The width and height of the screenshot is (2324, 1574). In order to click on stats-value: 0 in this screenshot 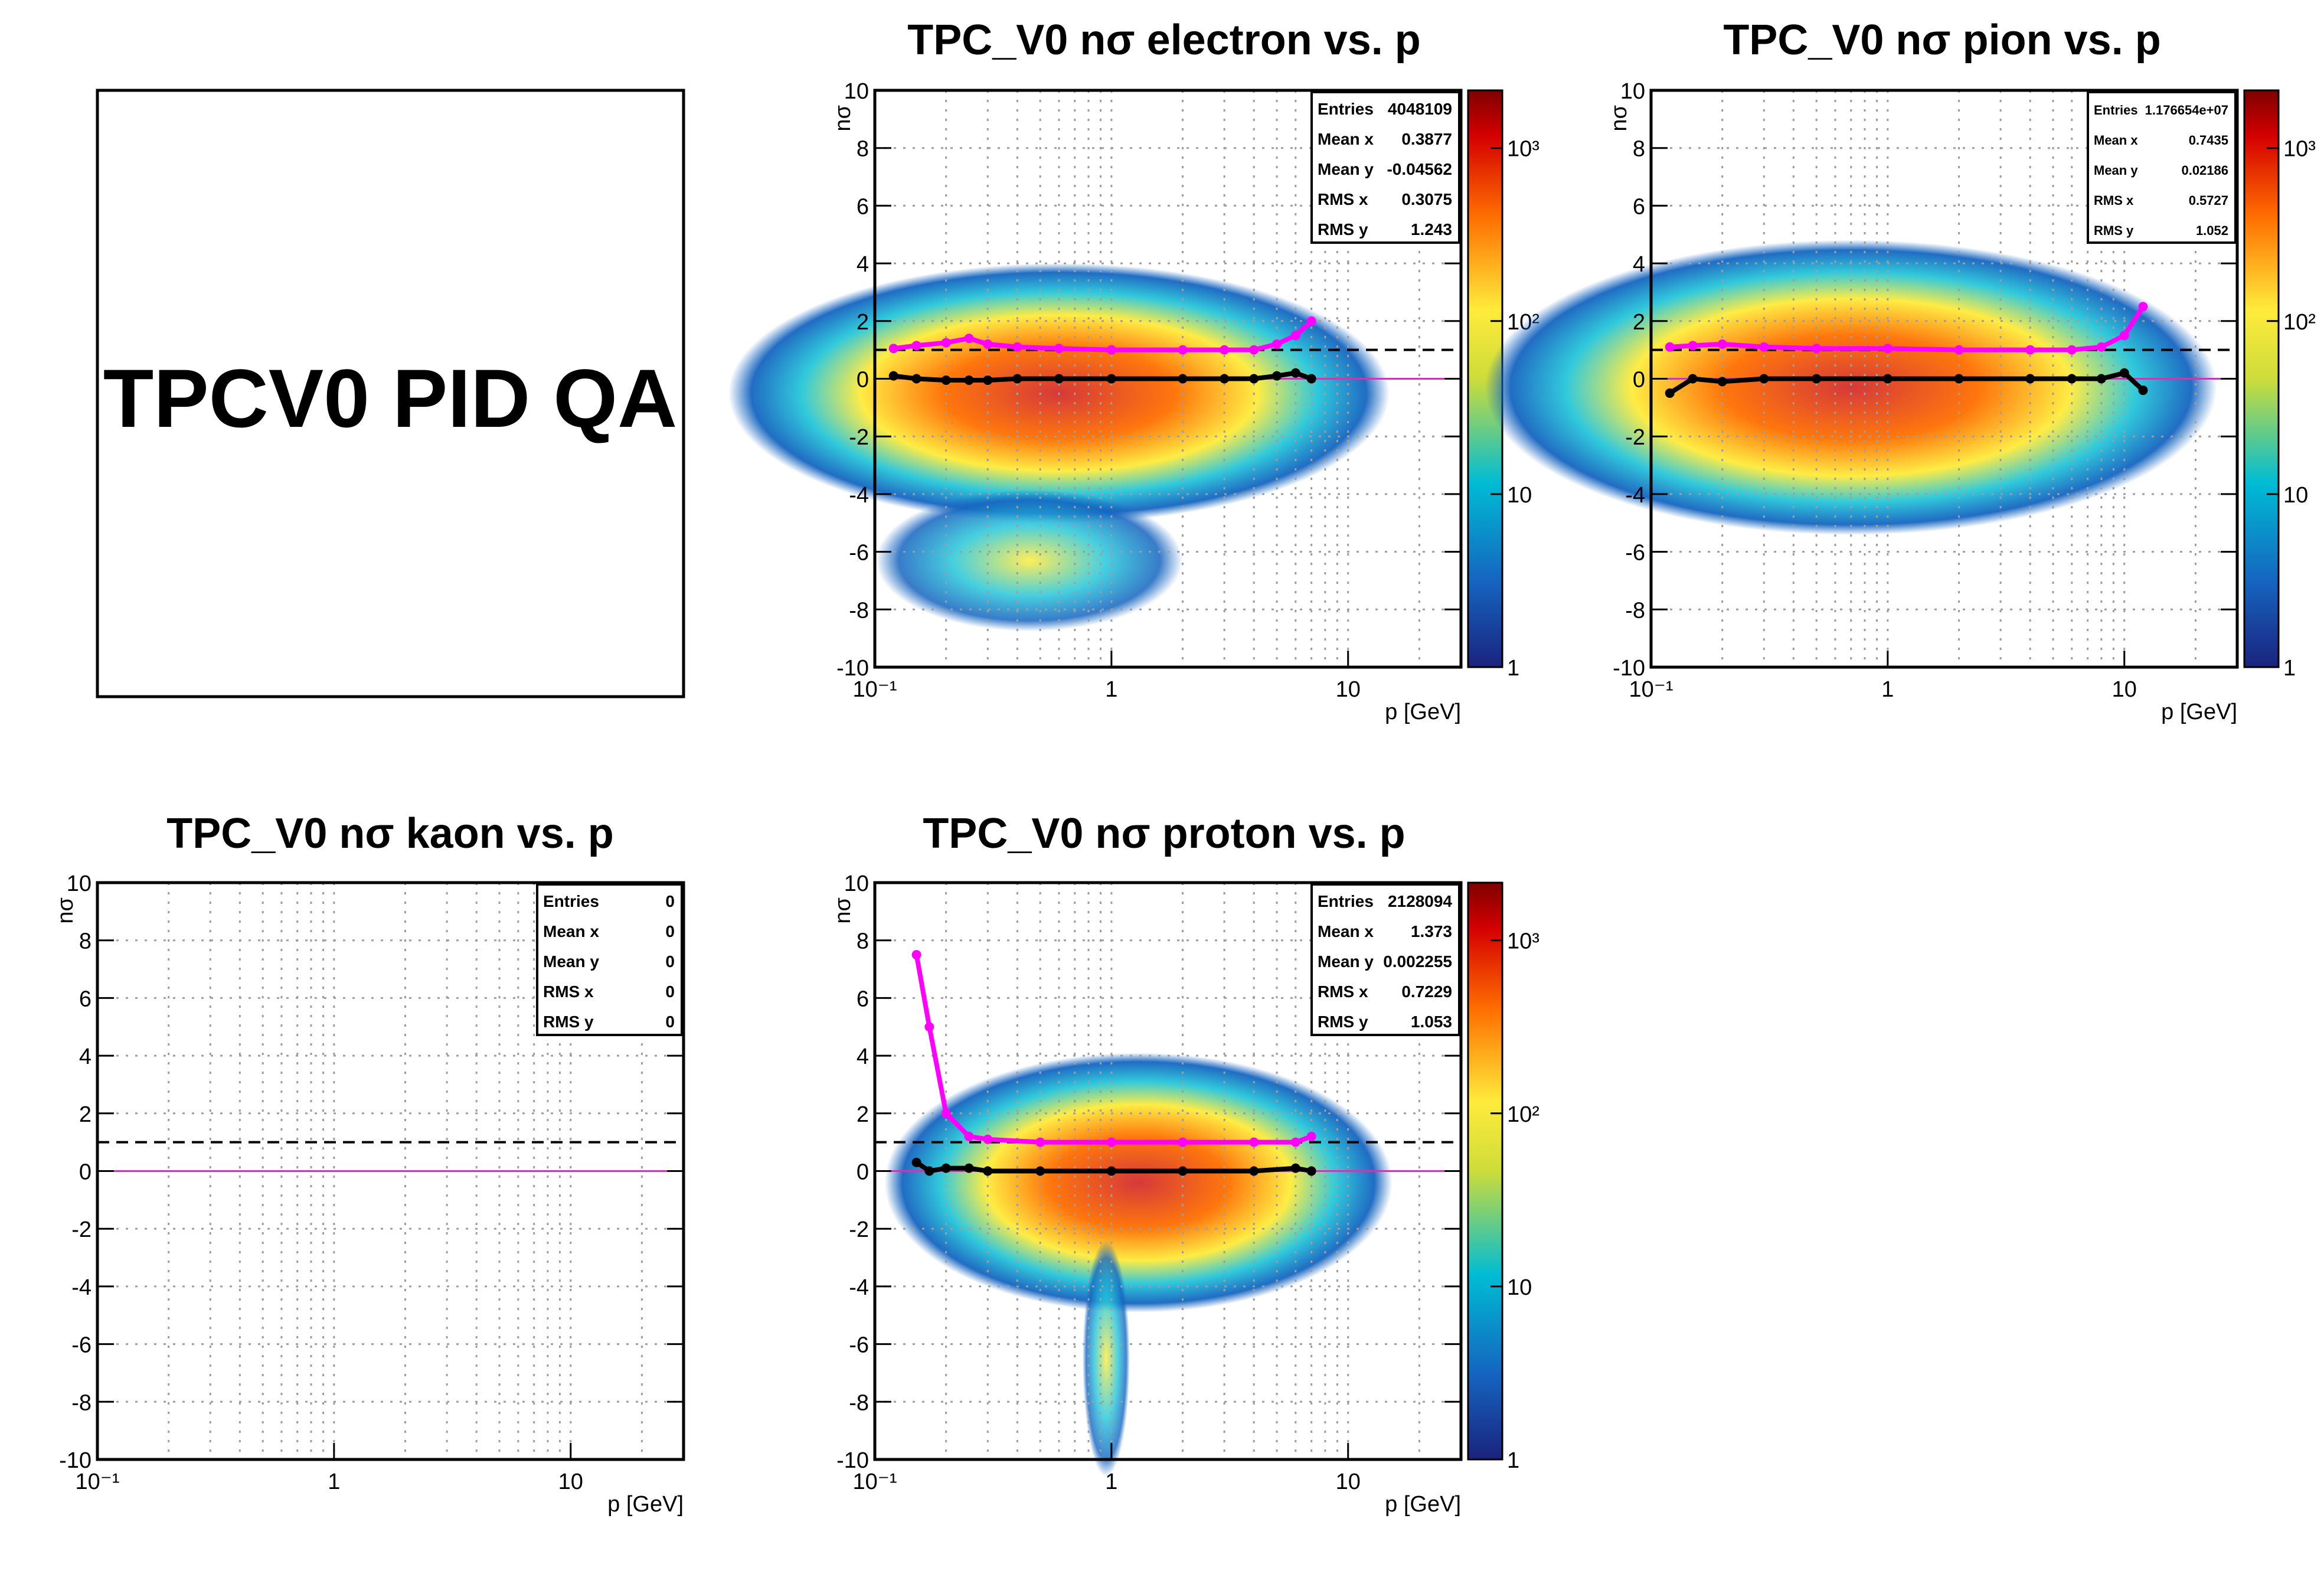, I will do `click(670, 991)`.